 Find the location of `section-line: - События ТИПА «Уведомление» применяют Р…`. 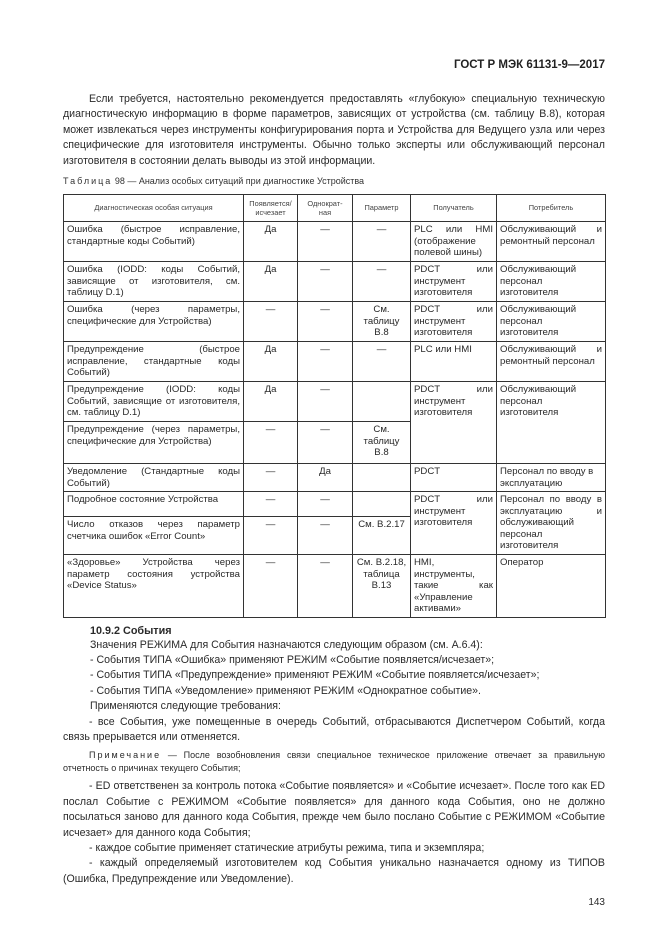

section-line: - События ТИПА «Уведомление» применяют Р… is located at coordinates (286, 690).